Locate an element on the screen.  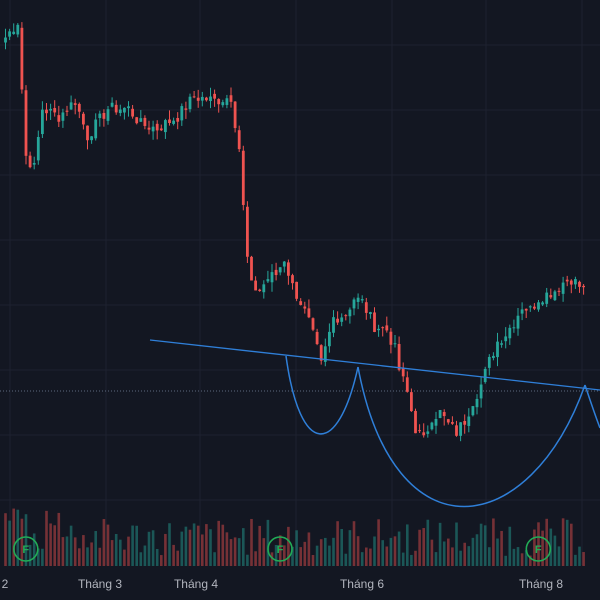
marker-circle is located at coordinates (538, 549).